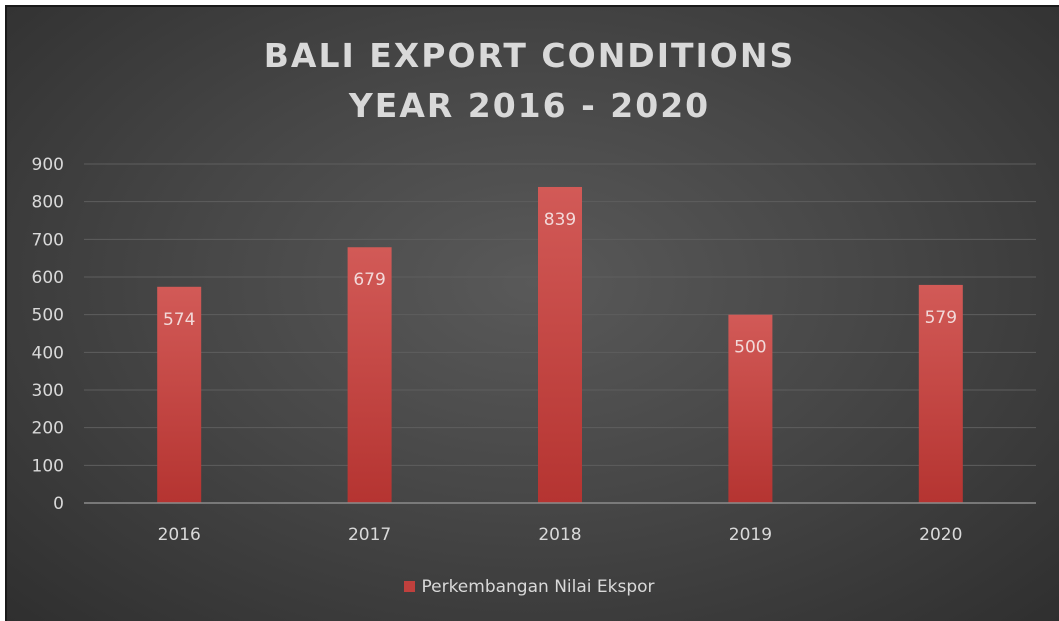 The width and height of the screenshot is (1059, 621). Describe the element at coordinates (48, 353) in the screenshot. I see `y-tick-label: 400` at that location.